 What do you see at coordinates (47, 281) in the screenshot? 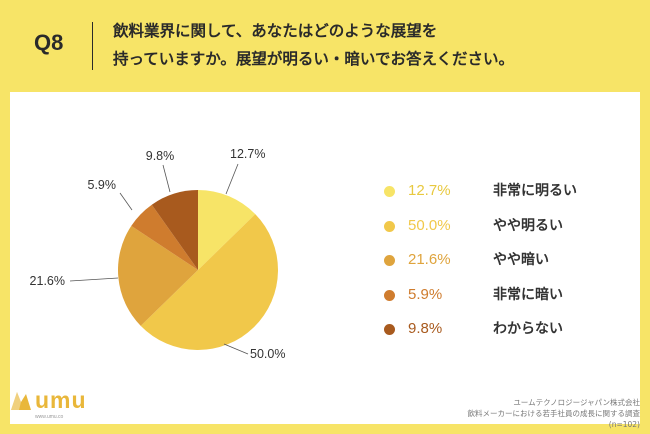
I see `slice-value-label: 21.6%` at bounding box center [47, 281].